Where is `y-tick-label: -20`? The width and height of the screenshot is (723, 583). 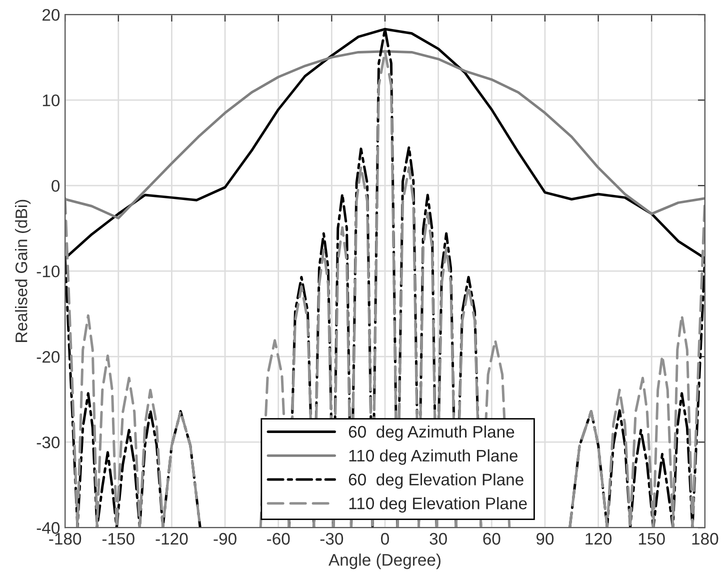
y-tick-label: -20 is located at coordinates (48, 357).